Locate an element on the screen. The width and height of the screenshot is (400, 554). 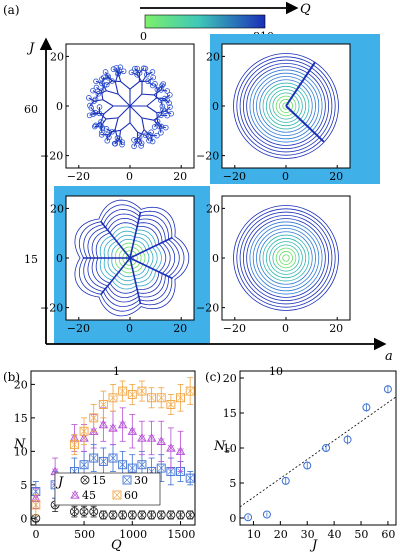
series-J60 is located at coordinates (113, 446).